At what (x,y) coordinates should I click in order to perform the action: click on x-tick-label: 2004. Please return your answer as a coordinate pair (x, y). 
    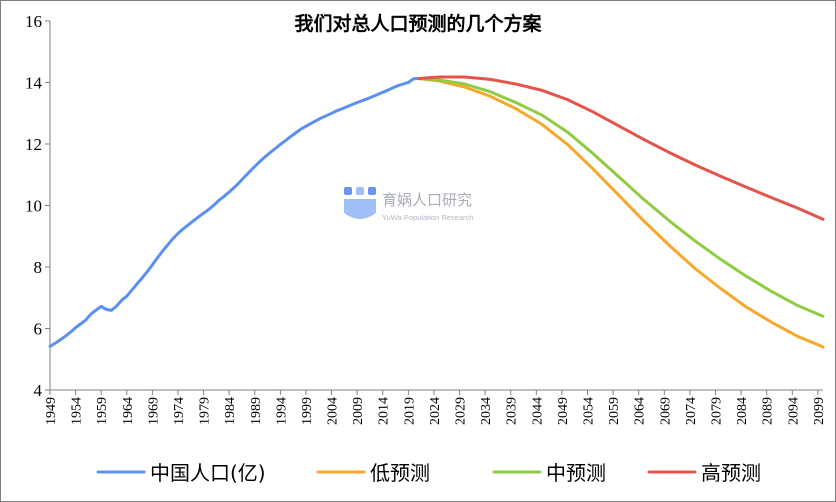
    Looking at the image, I should click on (333, 411).